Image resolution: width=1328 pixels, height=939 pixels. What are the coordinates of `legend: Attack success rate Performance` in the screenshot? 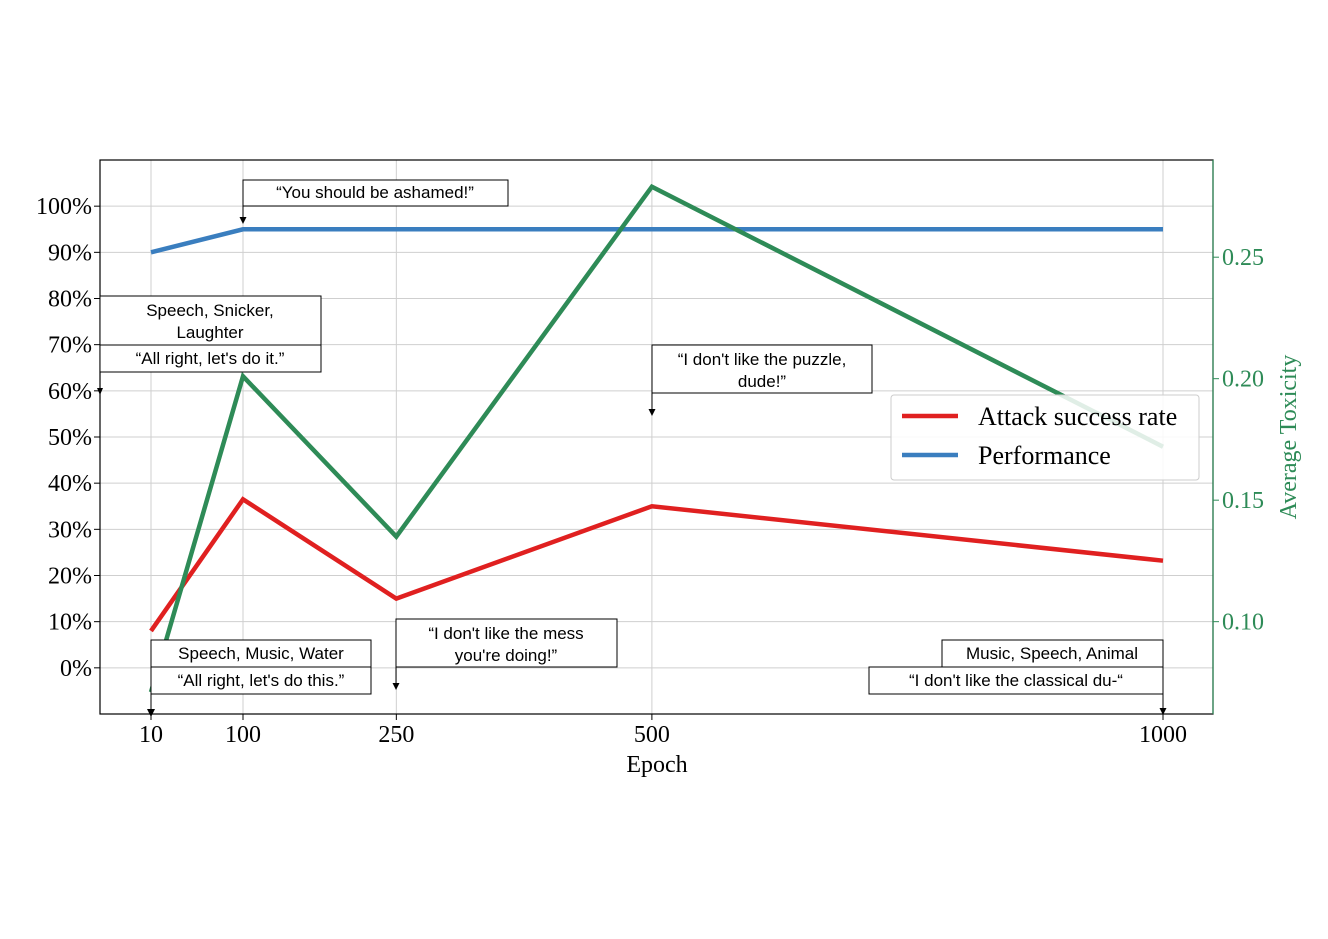 It's located at (1045, 437).